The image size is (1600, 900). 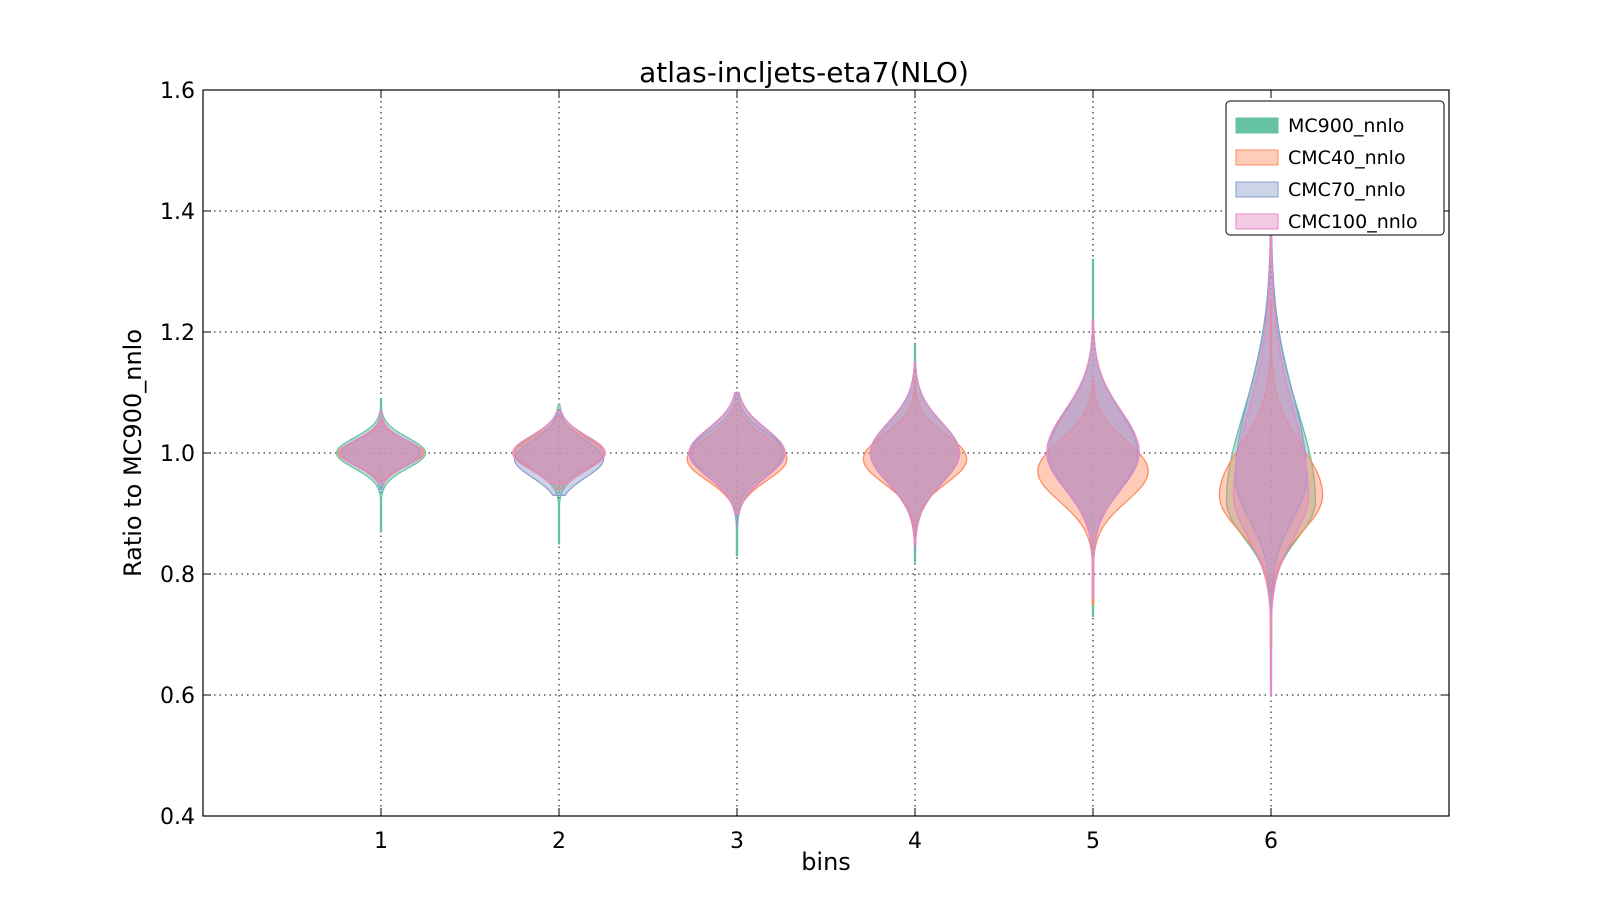 What do you see at coordinates (177, 817) in the screenshot?
I see `y-tick-label: 0.4` at bounding box center [177, 817].